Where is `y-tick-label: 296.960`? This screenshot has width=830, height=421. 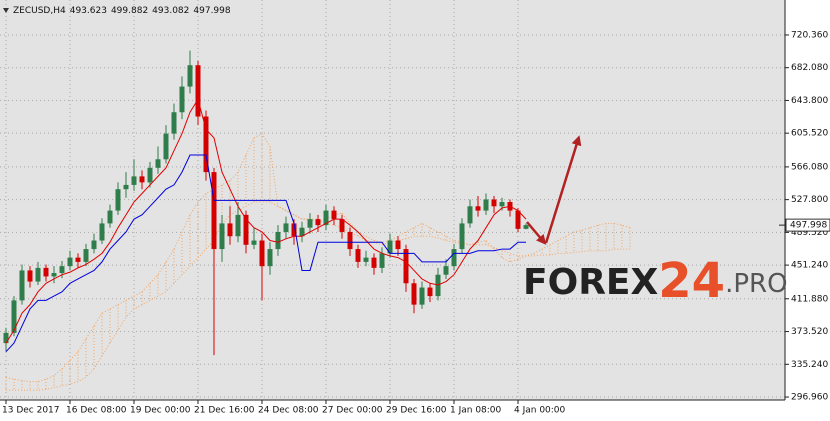 y-tick-label: 296.960 is located at coordinates (809, 398).